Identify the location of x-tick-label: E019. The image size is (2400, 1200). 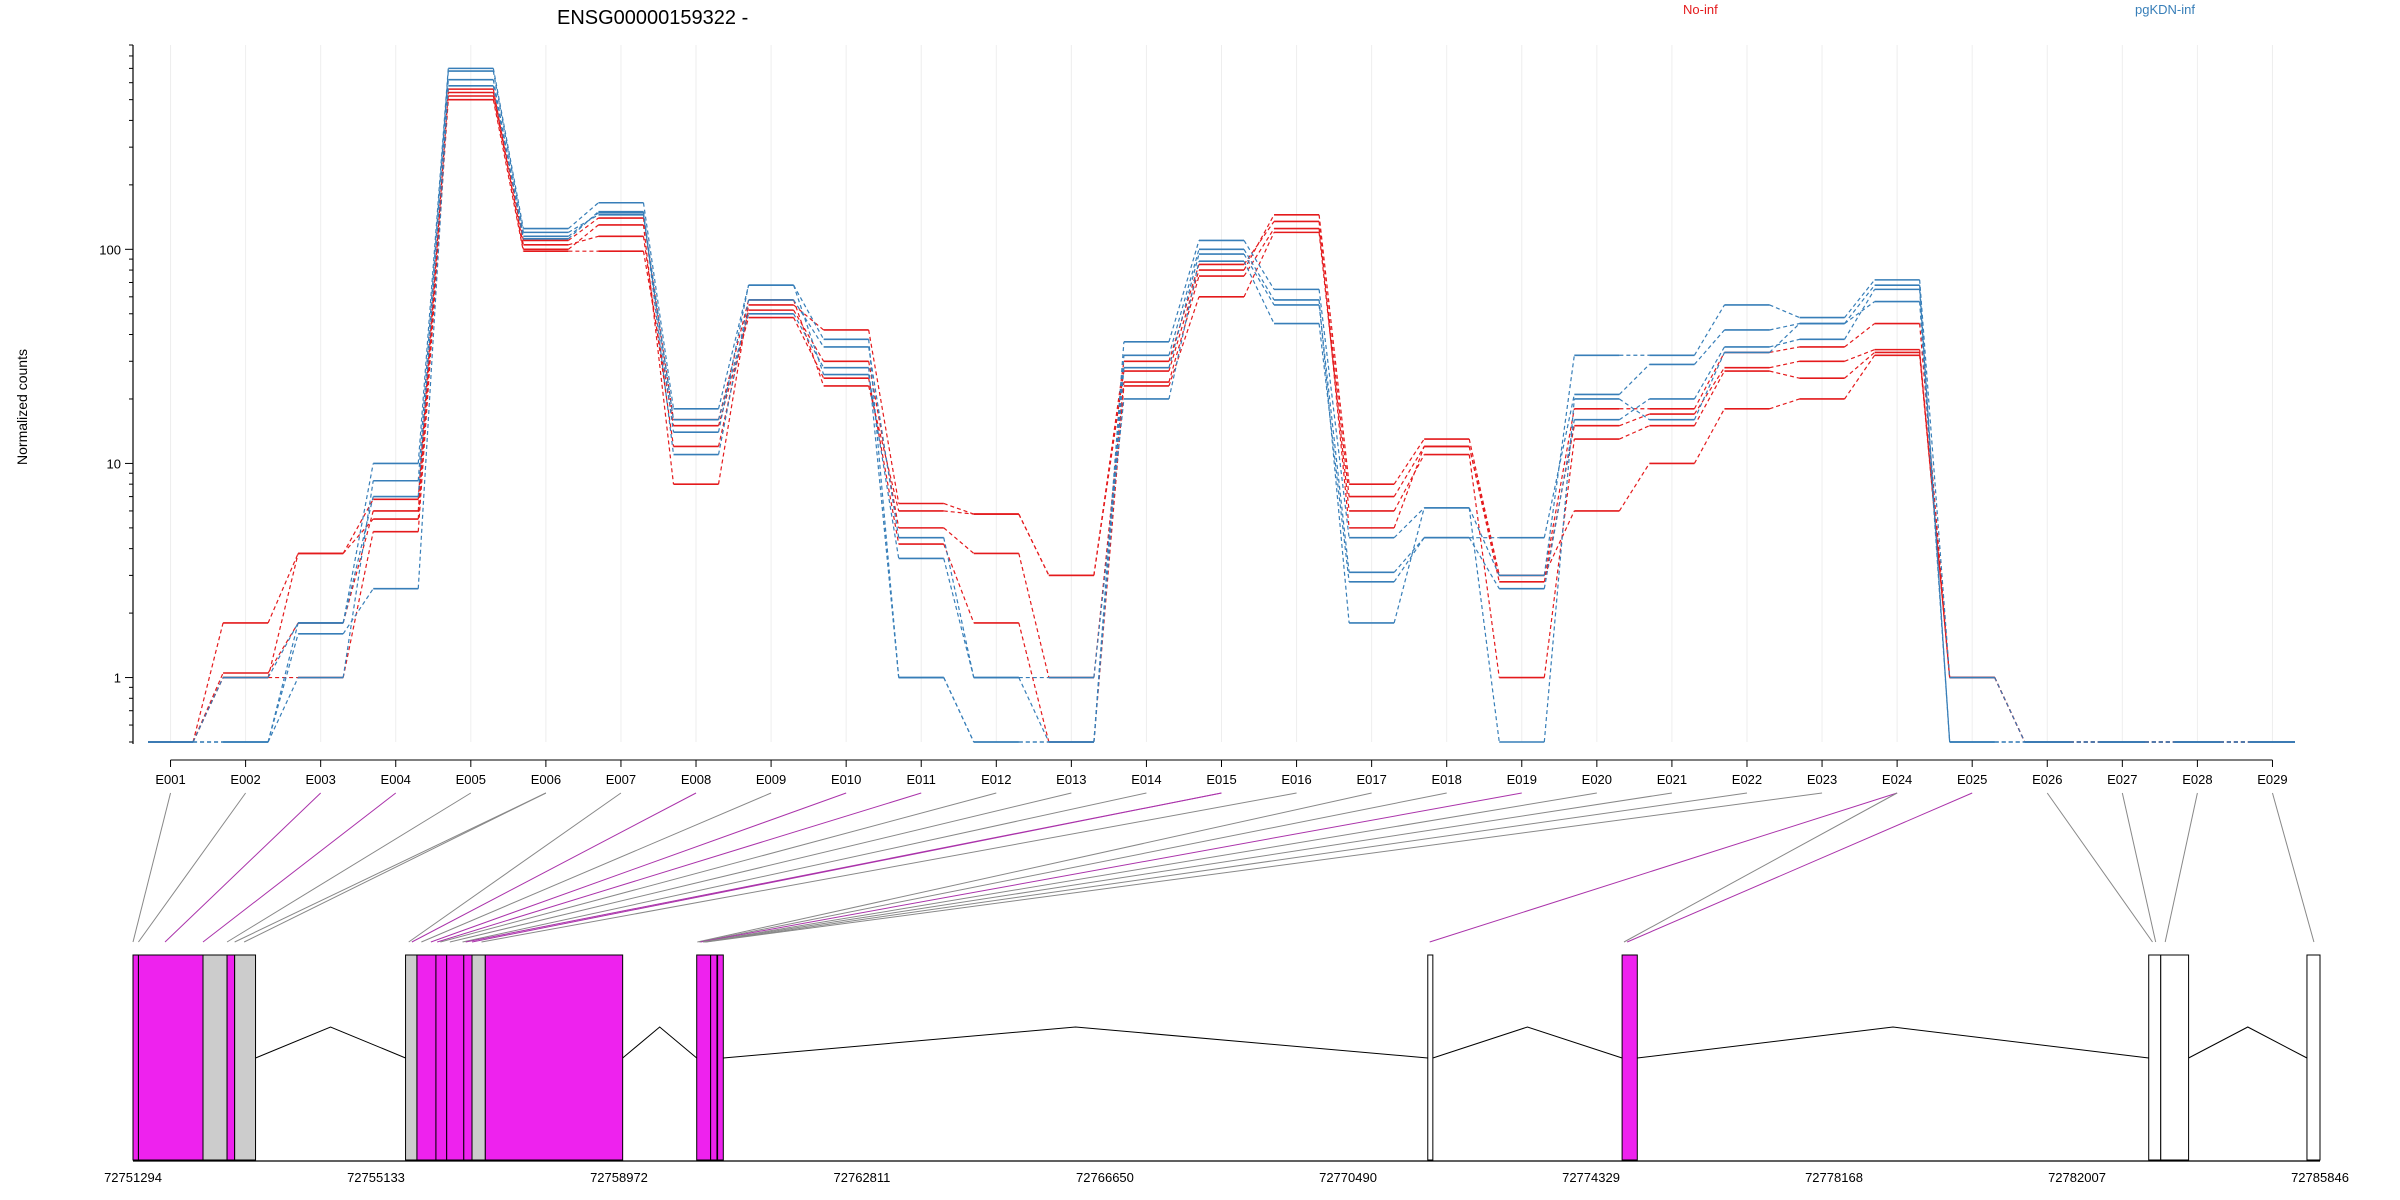
(1522, 779).